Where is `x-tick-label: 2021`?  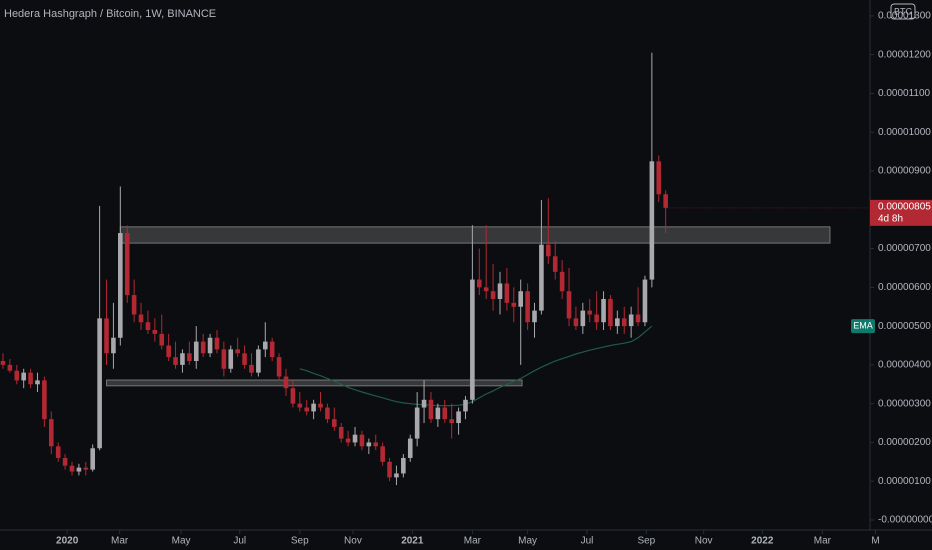 x-tick-label: 2021 is located at coordinates (412, 541).